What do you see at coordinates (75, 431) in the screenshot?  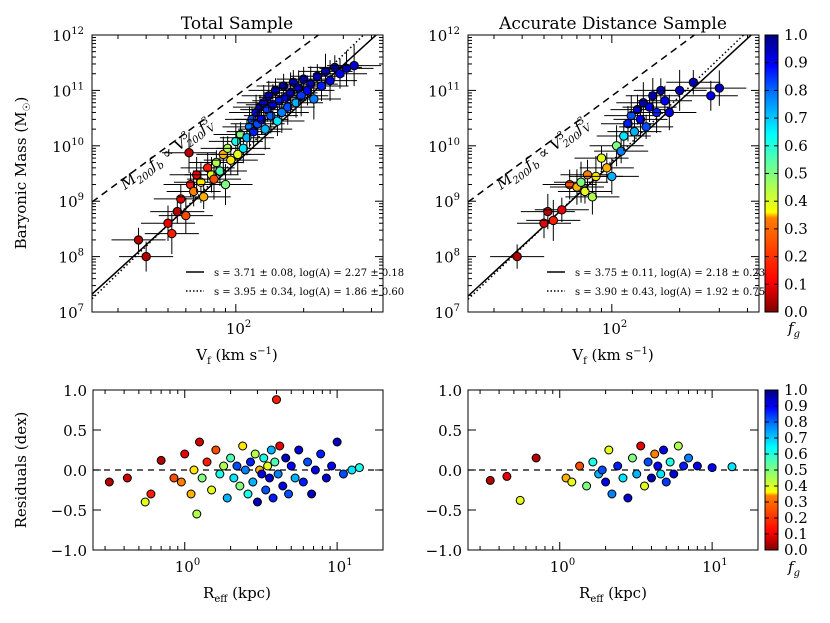 I see `y-tick-label: 0.5` at bounding box center [75, 431].